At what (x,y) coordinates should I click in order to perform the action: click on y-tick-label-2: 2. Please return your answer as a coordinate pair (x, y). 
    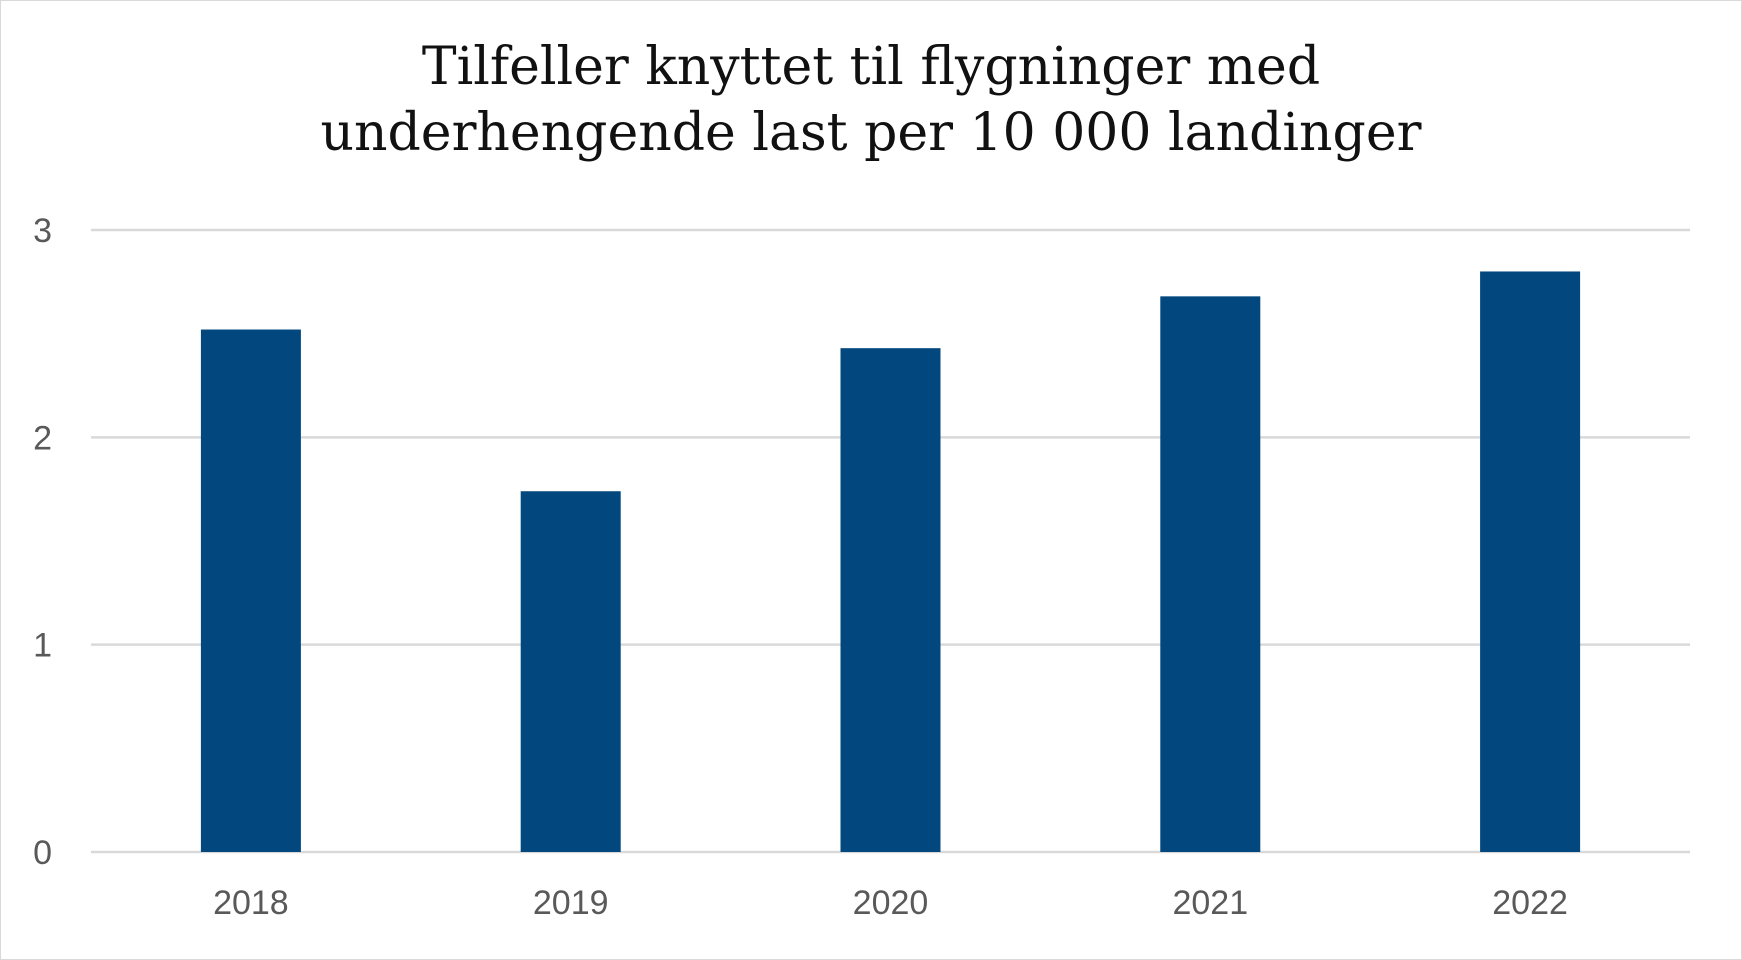
    Looking at the image, I should click on (42, 438).